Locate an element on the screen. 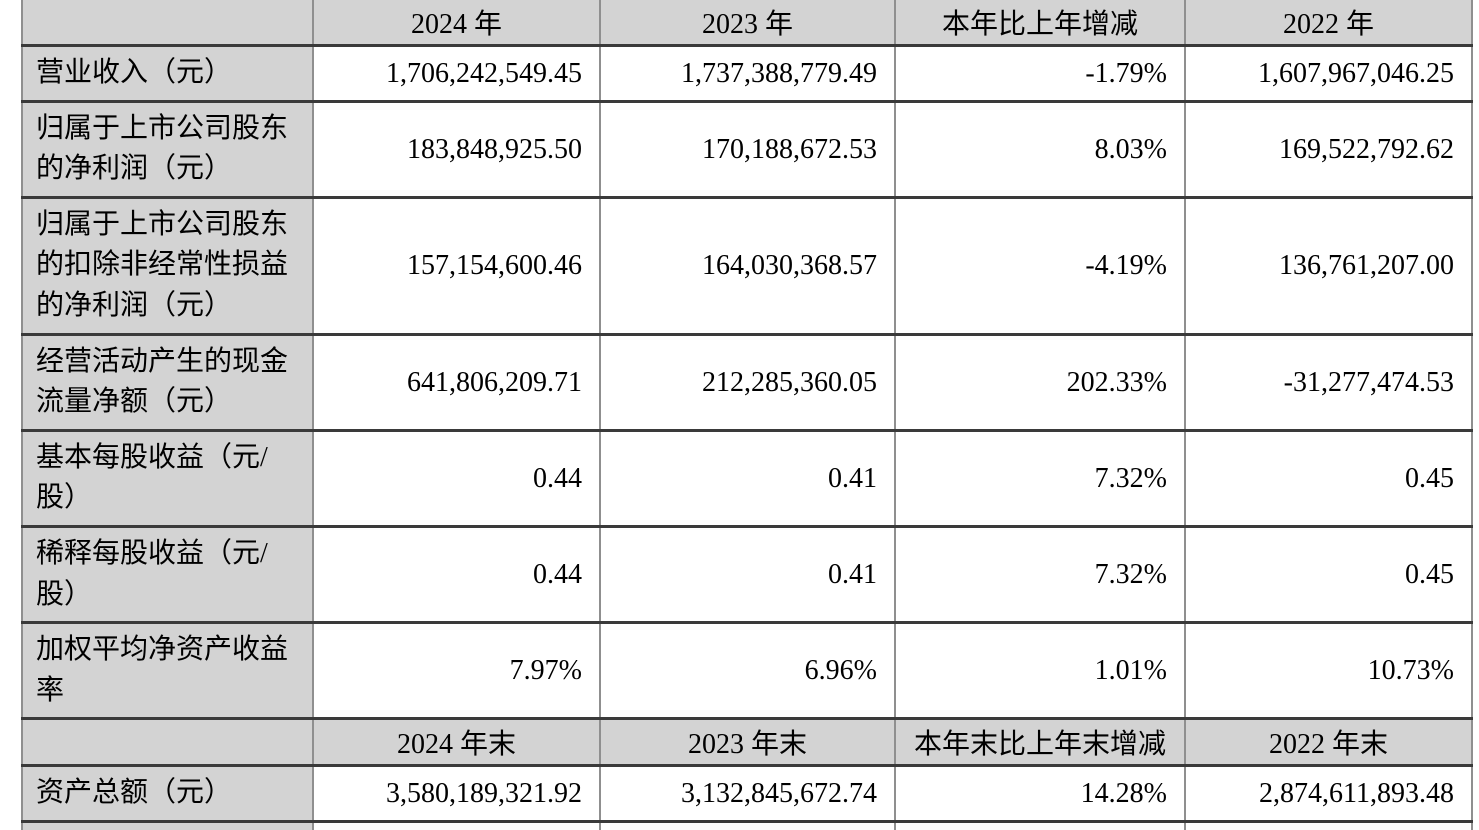 The width and height of the screenshot is (1479, 830). value-cell-2023: 212,285,360.05 is located at coordinates (747, 382).